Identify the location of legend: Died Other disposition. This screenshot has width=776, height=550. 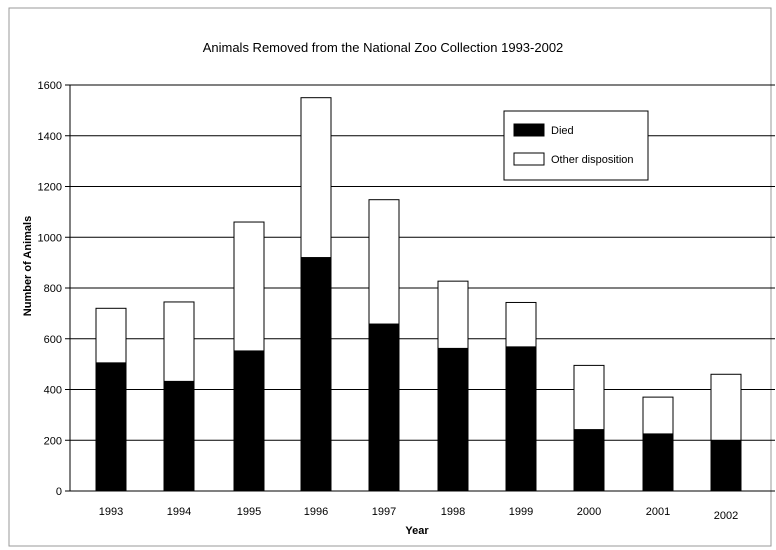
(576, 145).